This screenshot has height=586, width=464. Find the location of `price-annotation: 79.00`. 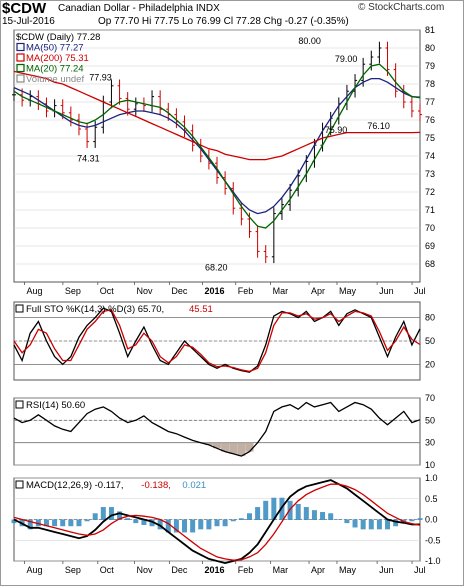

price-annotation: 79.00 is located at coordinates (346, 59).